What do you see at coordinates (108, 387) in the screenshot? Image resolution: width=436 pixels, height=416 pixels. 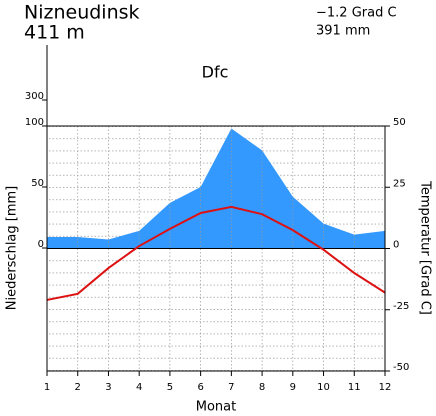 I see `x-tick-label: 3` at bounding box center [108, 387].